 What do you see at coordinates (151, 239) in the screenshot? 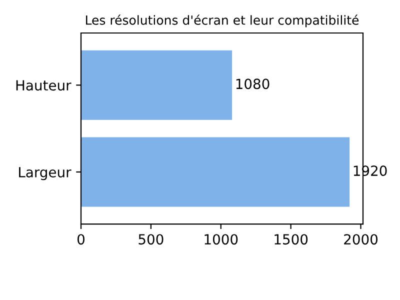
I see `x-tick-label: 500` at bounding box center [151, 239].